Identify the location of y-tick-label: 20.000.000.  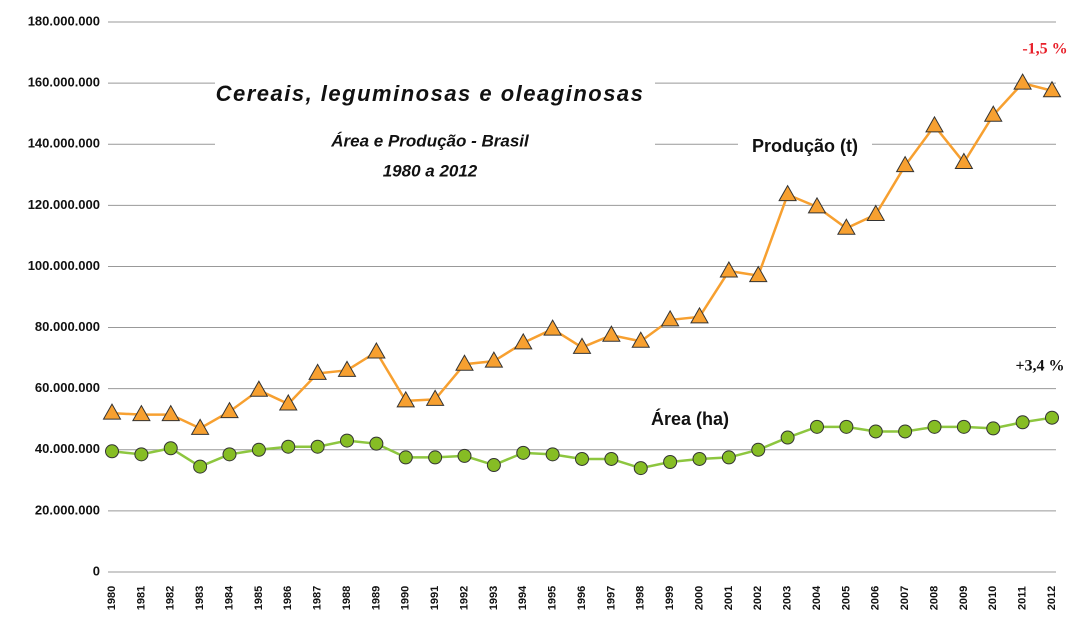
(67, 509).